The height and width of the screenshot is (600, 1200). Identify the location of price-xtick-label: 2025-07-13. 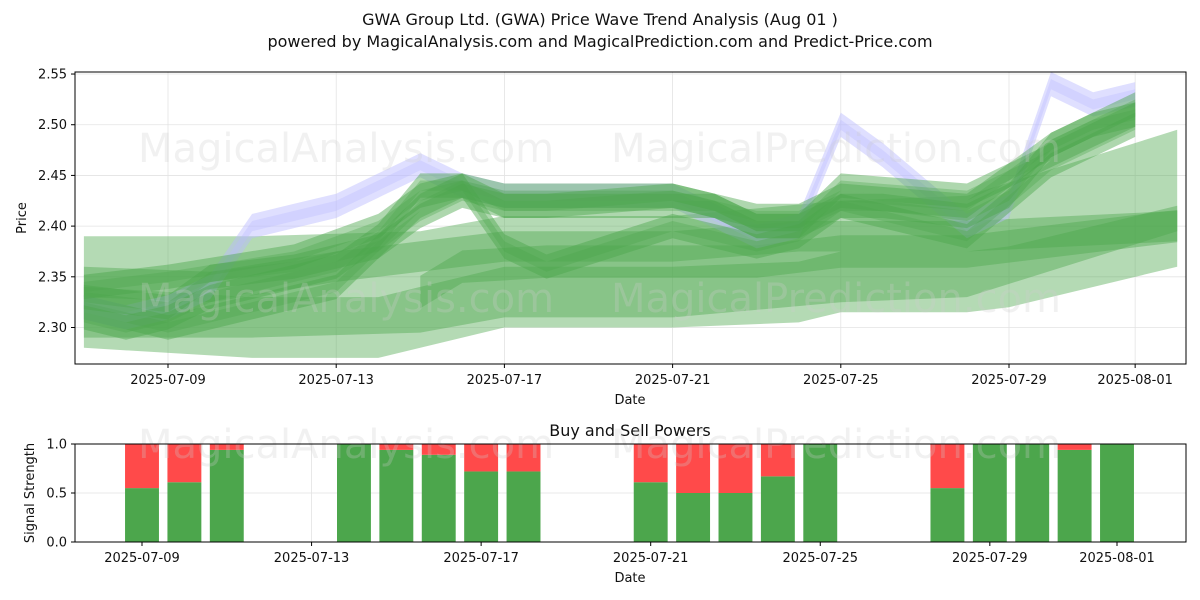
(336, 380).